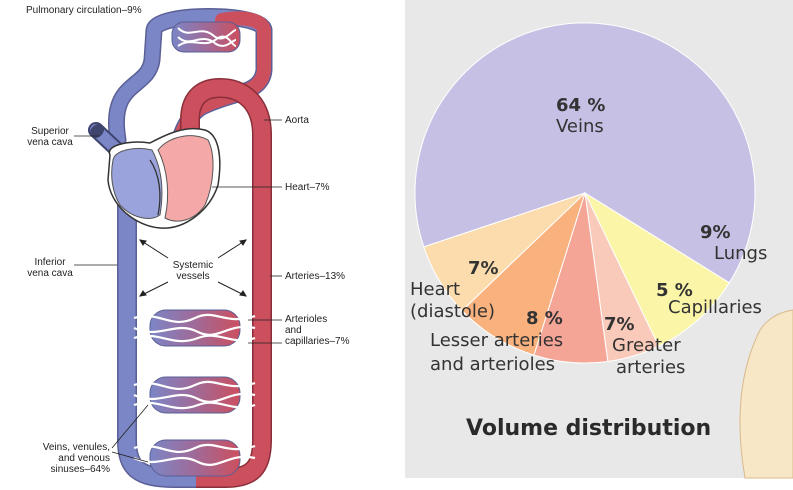 The image size is (793, 490). I want to click on slice-label-veins: 64 % Veins, so click(581, 116).